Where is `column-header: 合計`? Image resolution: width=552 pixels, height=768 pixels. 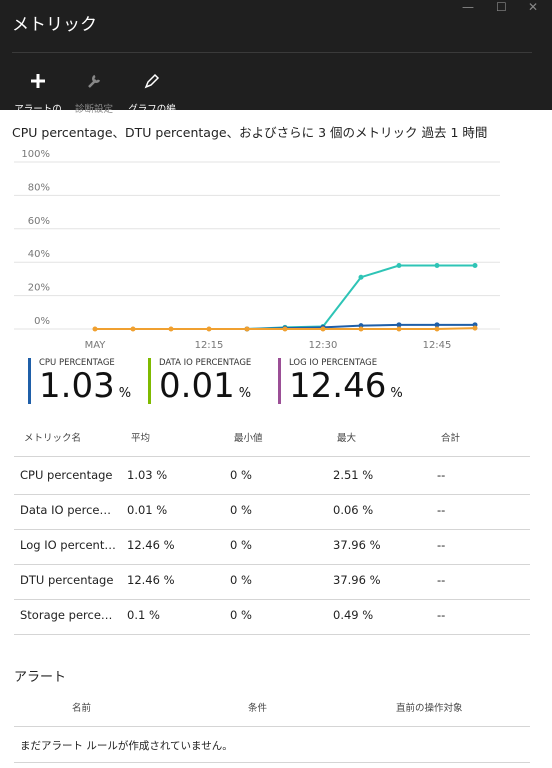 column-header: 合計 is located at coordinates (451, 438).